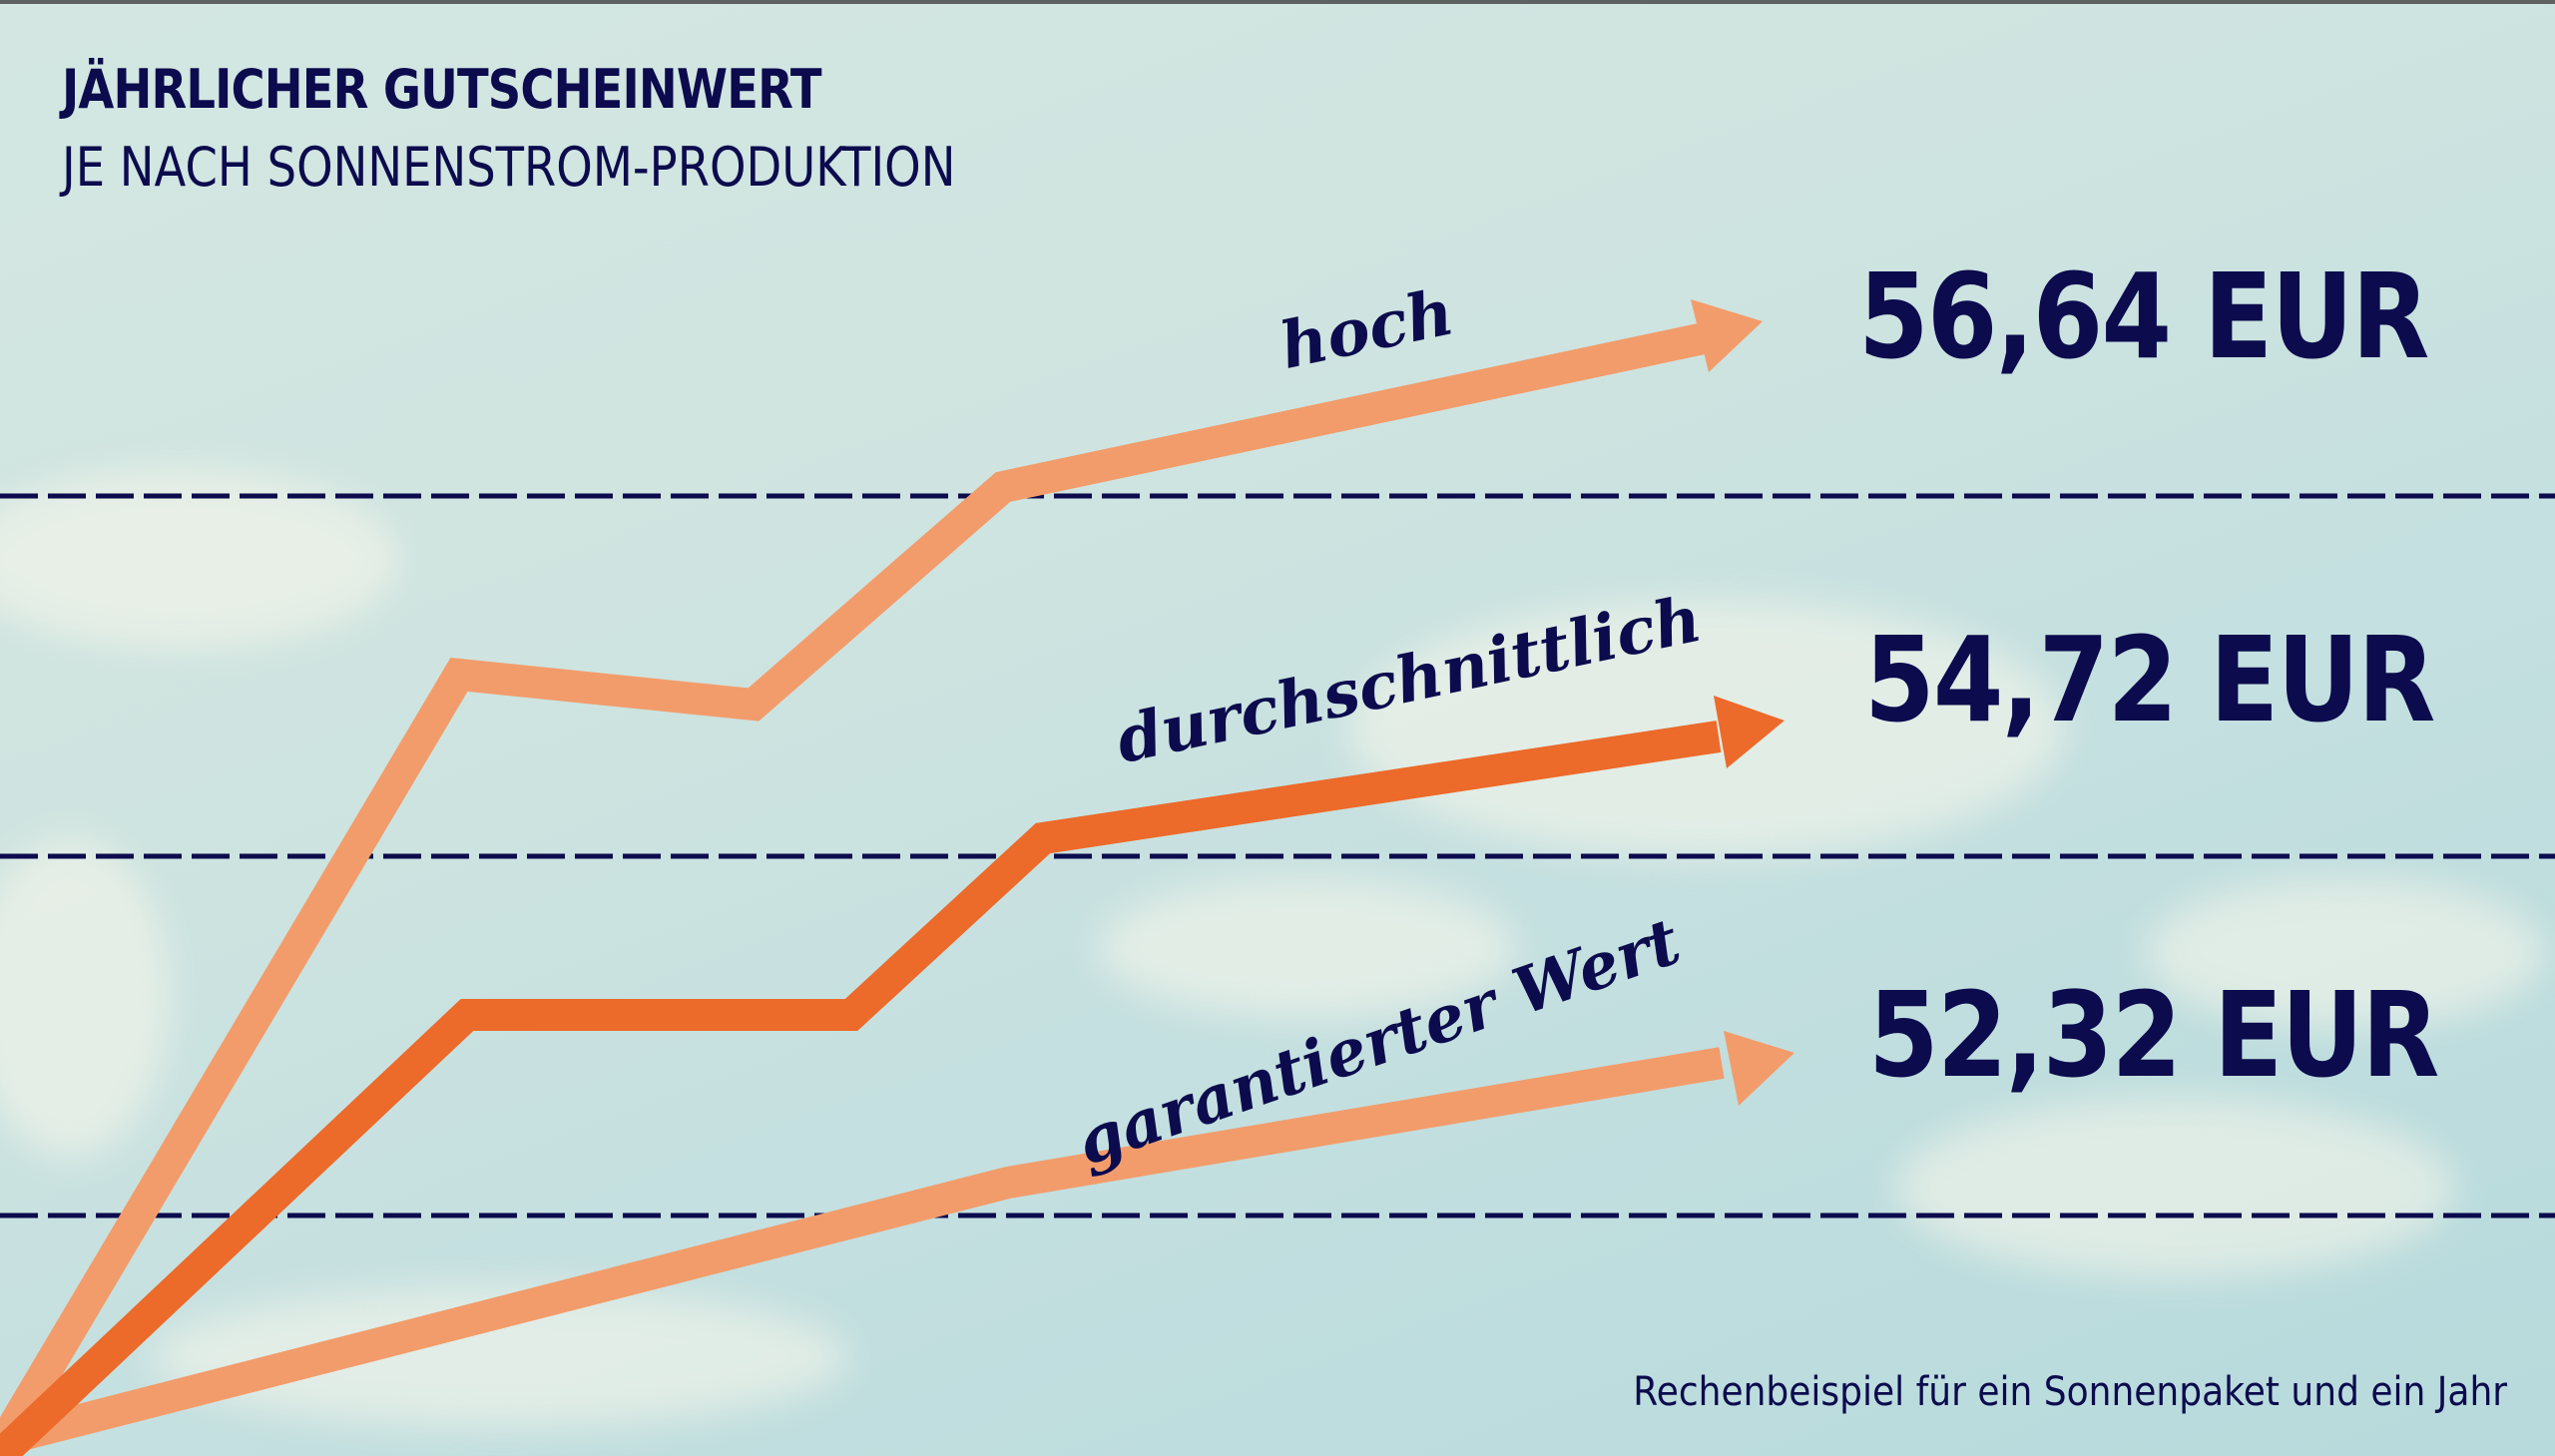 The width and height of the screenshot is (2555, 1456). What do you see at coordinates (509, 167) in the screenshot?
I see `chart-subtitle: JE NACH SONNENSTROM-PRODUKTION` at bounding box center [509, 167].